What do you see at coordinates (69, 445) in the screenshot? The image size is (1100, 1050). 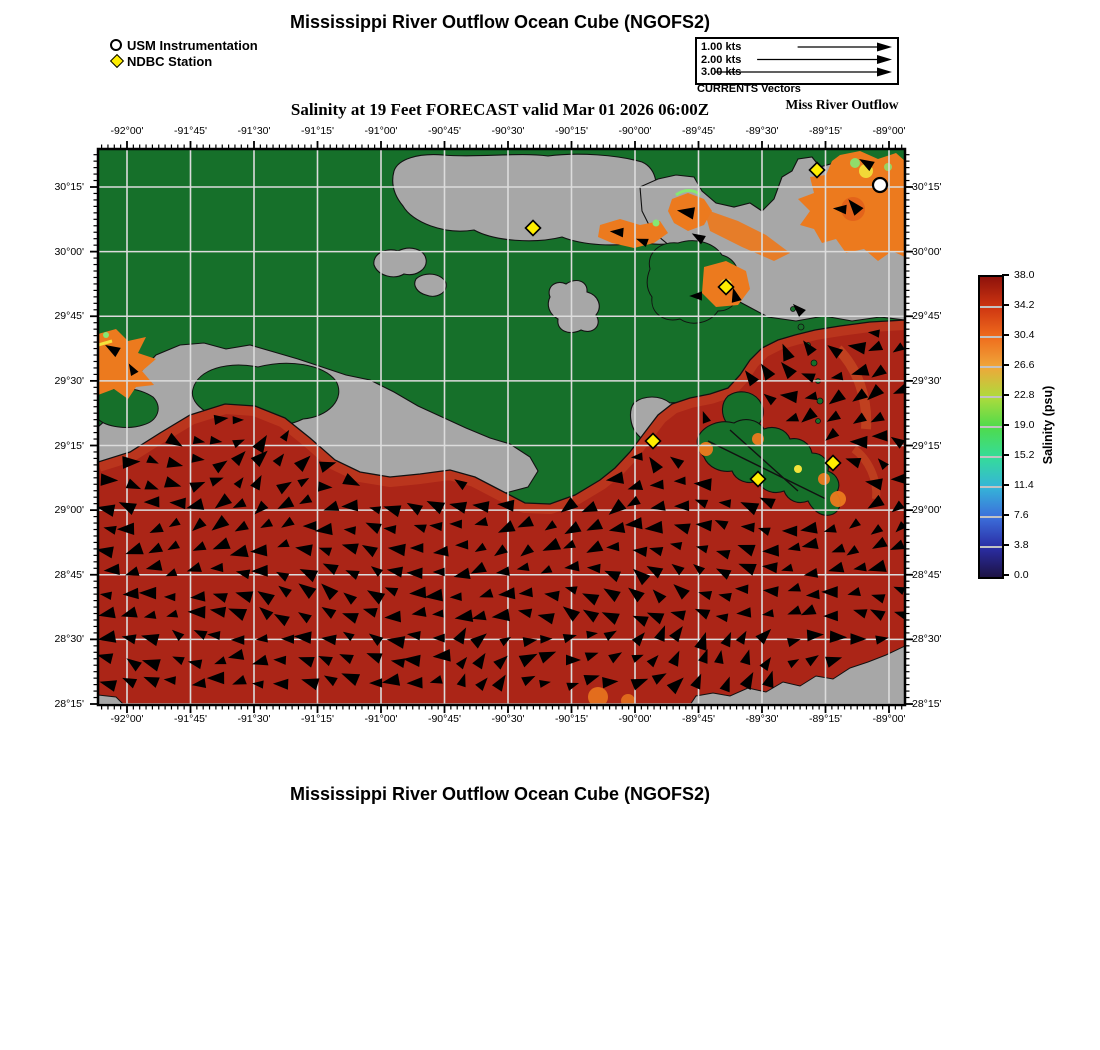 I see `lat-label-left: 29°15'` at bounding box center [69, 445].